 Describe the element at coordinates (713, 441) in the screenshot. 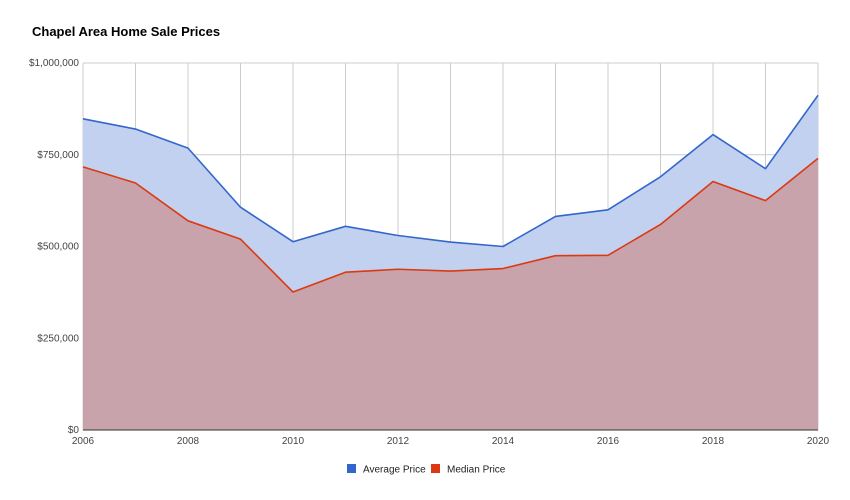

I see `x-tick-label: 2018` at that location.